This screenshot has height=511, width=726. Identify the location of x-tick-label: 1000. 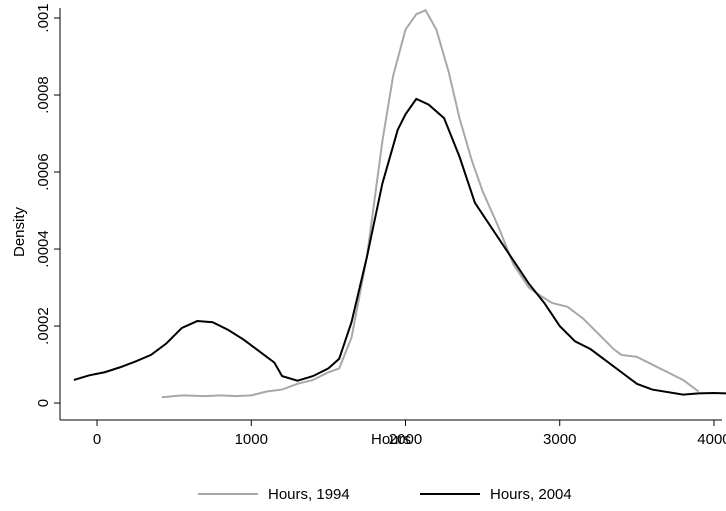
(251, 439).